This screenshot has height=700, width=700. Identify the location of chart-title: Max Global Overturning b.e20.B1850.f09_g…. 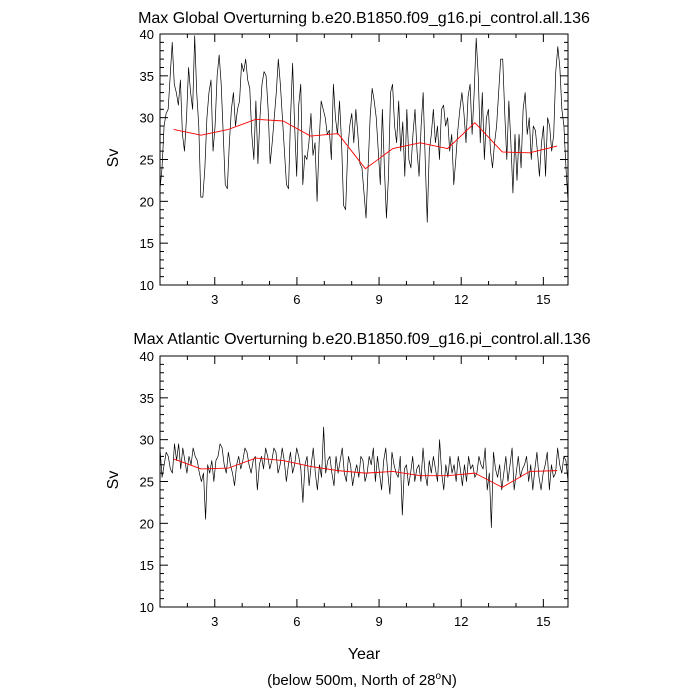
(364, 18).